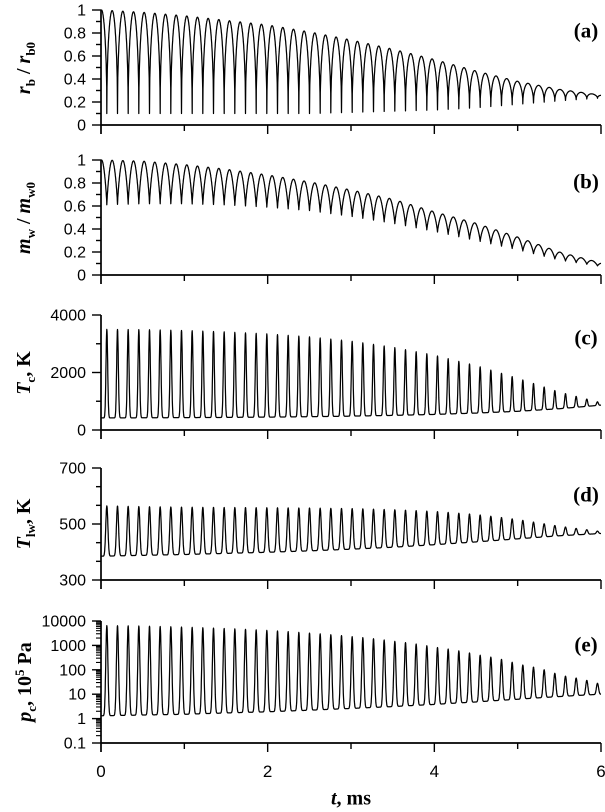 The height and width of the screenshot is (812, 605). I want to click on x-tick-label: 2, so click(267, 771).